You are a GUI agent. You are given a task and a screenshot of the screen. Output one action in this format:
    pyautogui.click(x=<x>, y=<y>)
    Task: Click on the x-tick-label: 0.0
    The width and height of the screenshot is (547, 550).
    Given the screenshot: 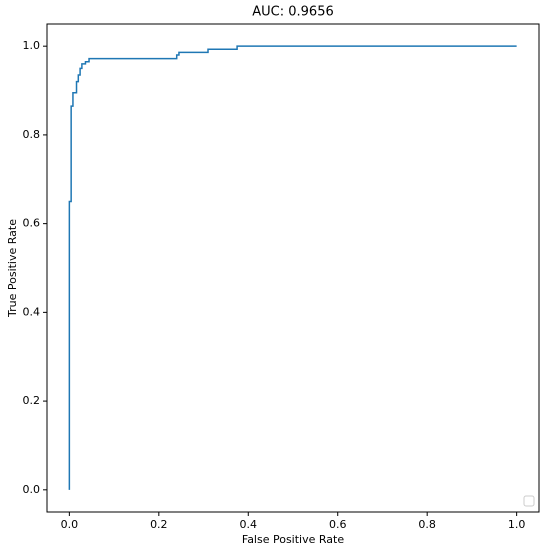 What is the action you would take?
    pyautogui.click(x=70, y=524)
    